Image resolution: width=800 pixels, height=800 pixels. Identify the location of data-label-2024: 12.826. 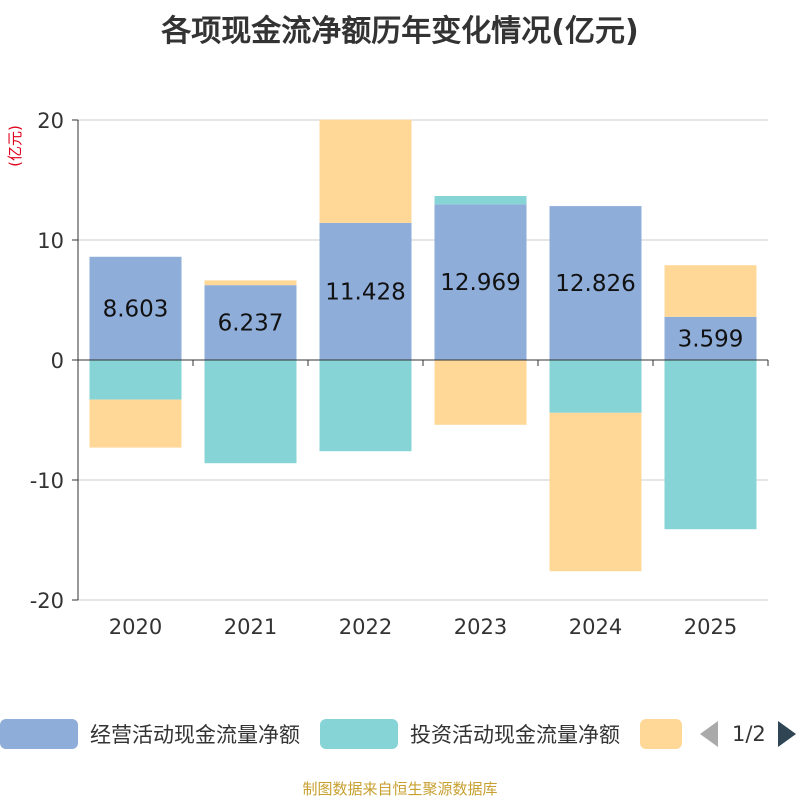
(595, 284).